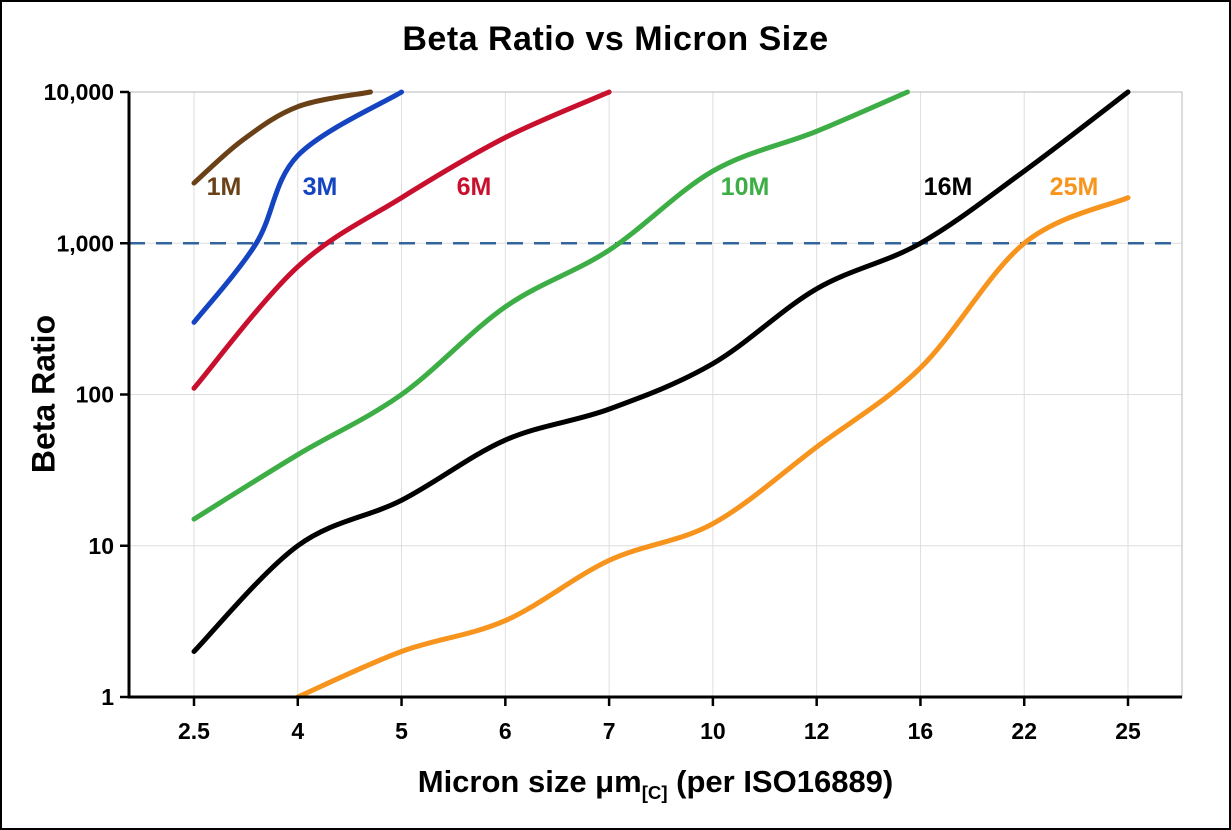 The image size is (1231, 830). What do you see at coordinates (401, 731) in the screenshot?
I see `x-tick-label: 5` at bounding box center [401, 731].